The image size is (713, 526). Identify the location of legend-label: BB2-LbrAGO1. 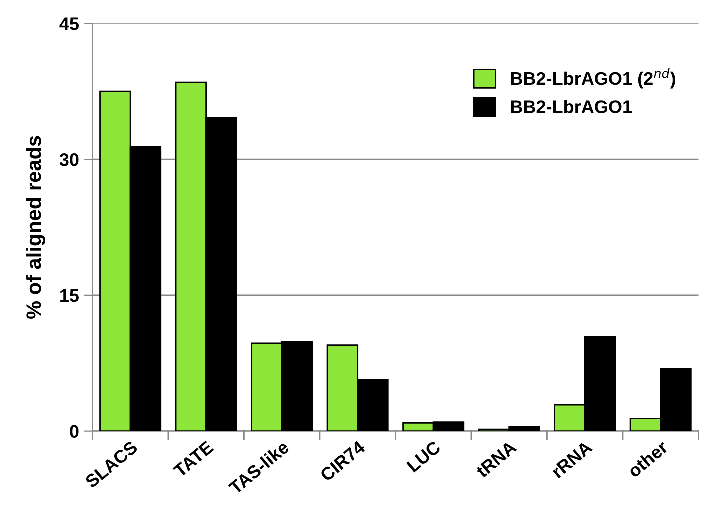
(571, 107).